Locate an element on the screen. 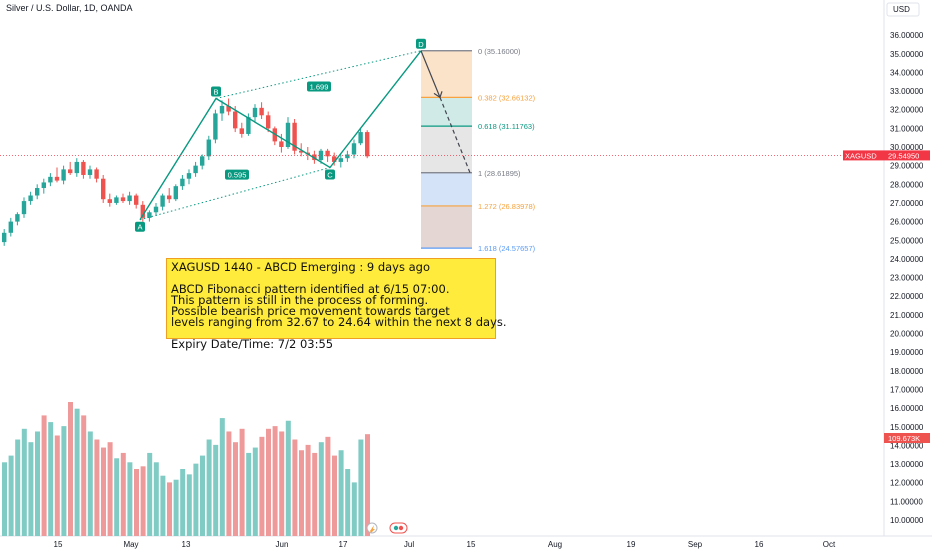 The width and height of the screenshot is (932, 550). time-tick-label: Oct is located at coordinates (829, 544).